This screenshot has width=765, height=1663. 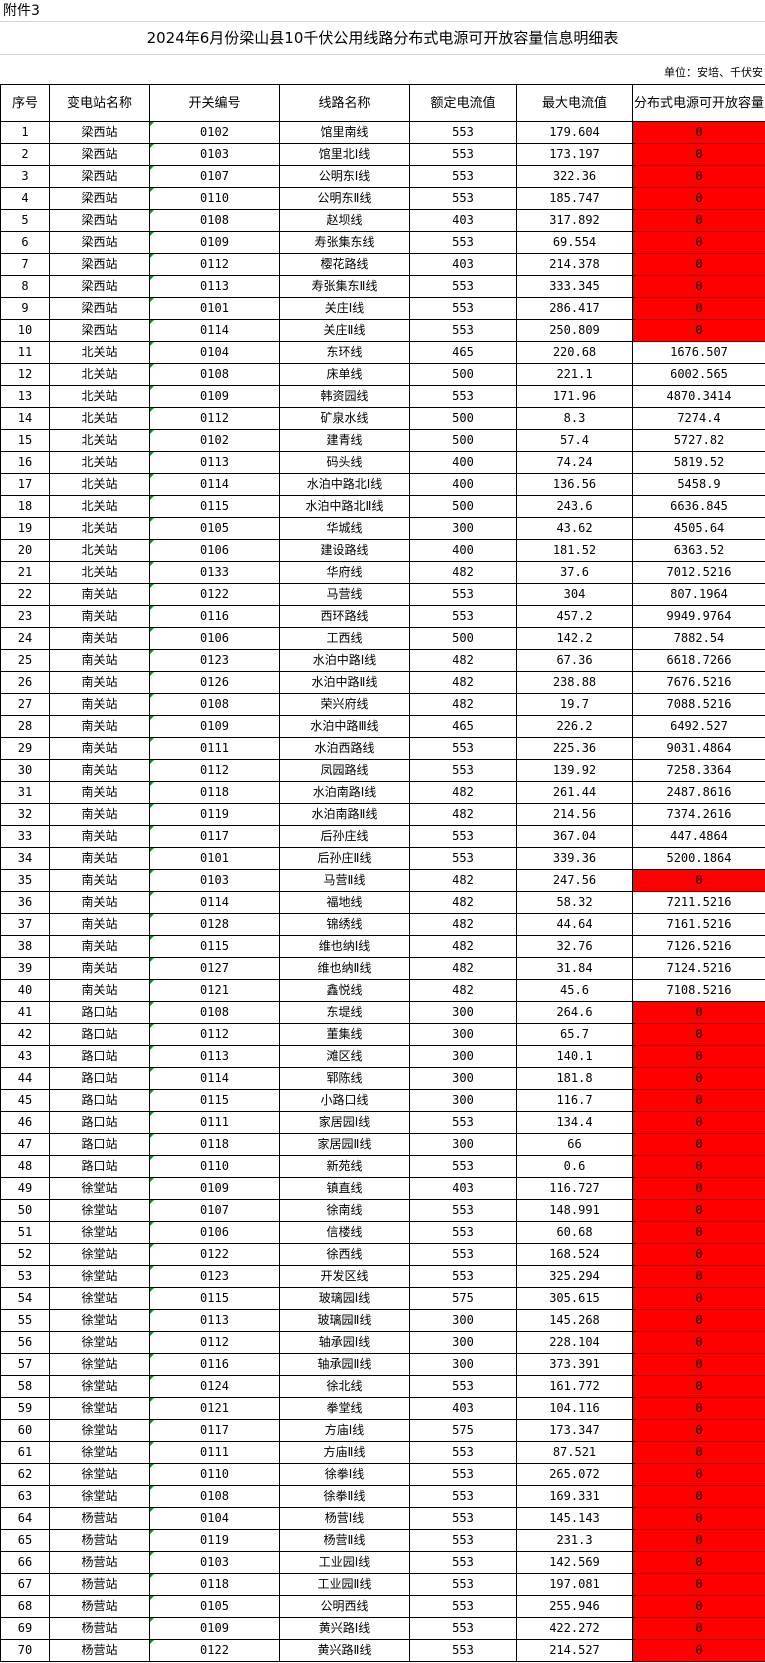 I want to click on index-cell: 52, so click(x=25, y=1254).